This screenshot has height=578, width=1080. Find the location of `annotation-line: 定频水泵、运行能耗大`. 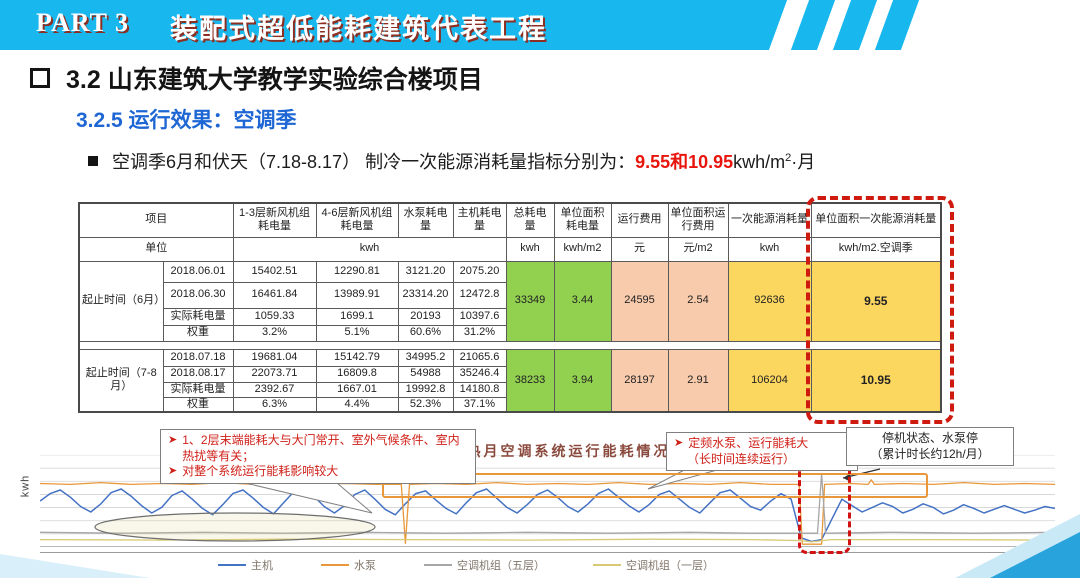

annotation-line: 定频水泵、运行能耗大 is located at coordinates (748, 443).